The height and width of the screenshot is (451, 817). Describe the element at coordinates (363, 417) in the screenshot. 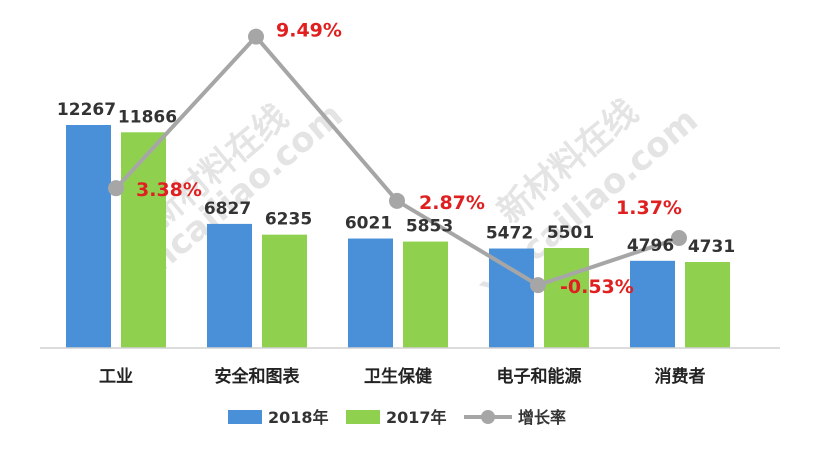

I see `legend-swatch-2017` at that location.